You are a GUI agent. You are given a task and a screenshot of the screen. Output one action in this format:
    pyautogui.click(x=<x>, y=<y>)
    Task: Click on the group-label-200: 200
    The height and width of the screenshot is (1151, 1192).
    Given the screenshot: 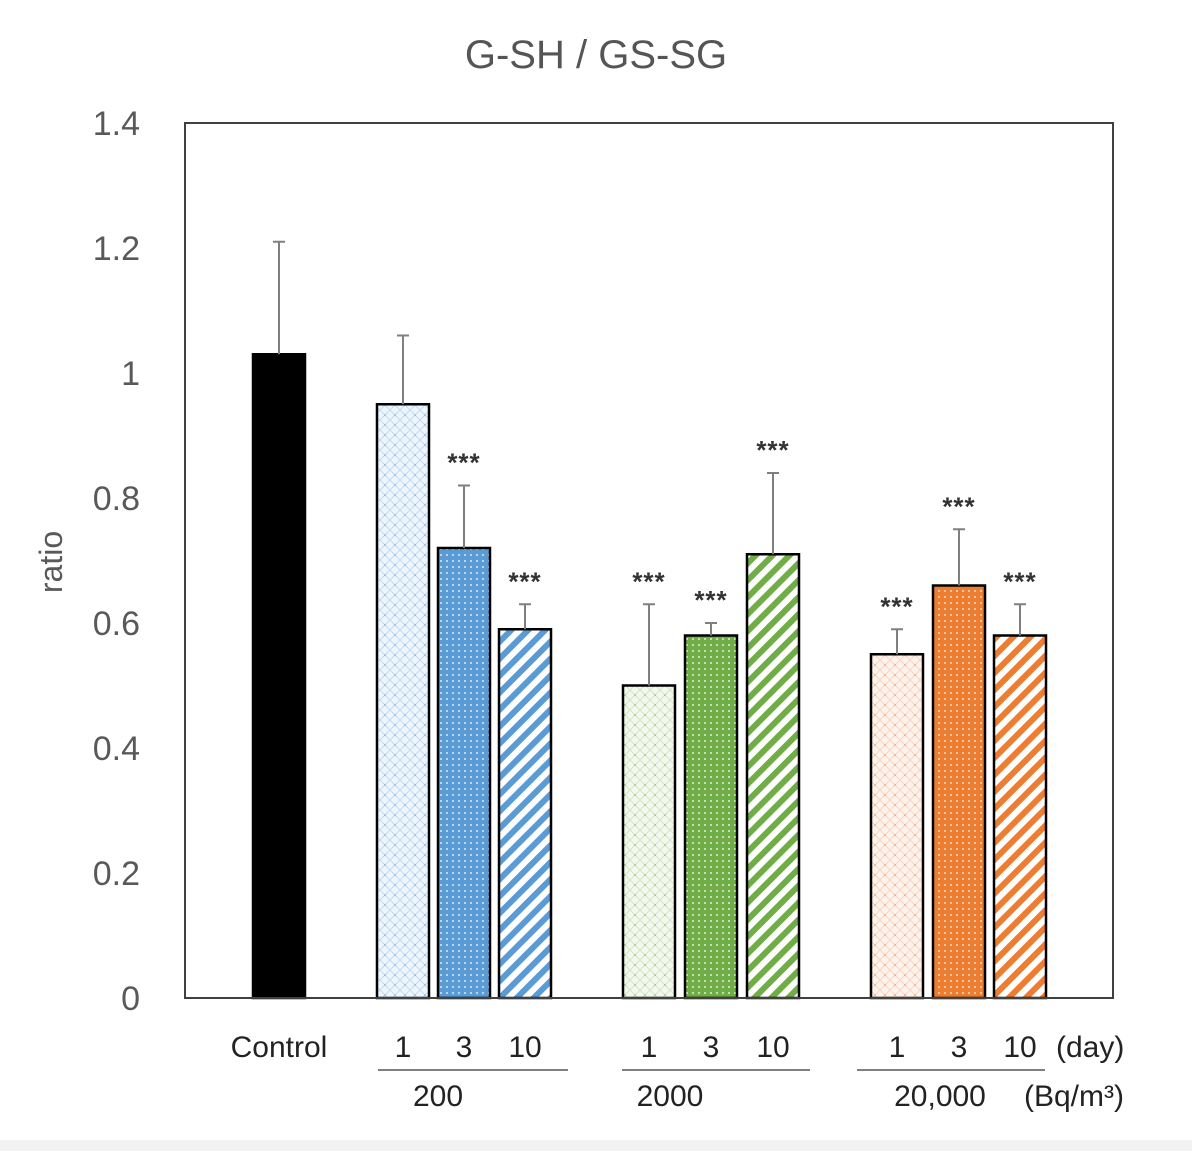 What is the action you would take?
    pyautogui.click(x=438, y=1096)
    